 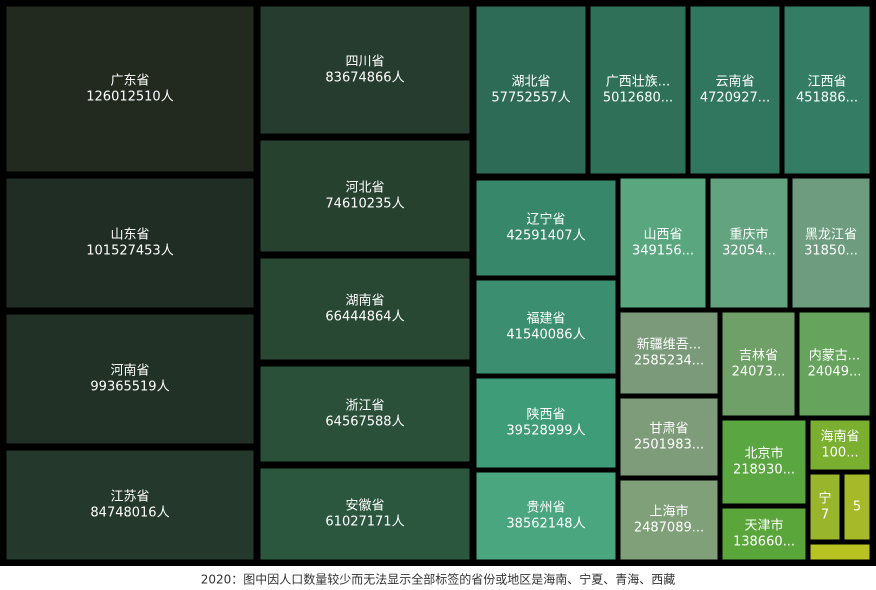 I want to click on tile-value: 57752557人, so click(x=530, y=98).